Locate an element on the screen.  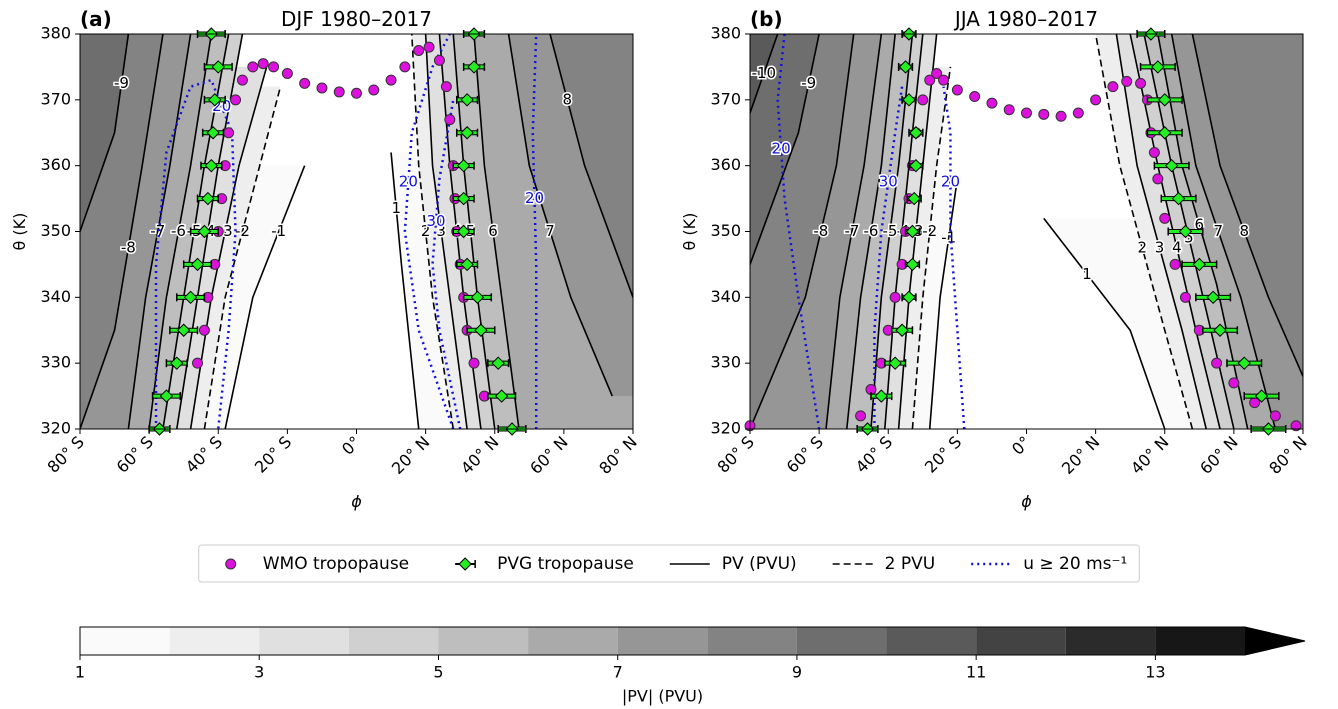
legend-entry: PV (PVU) is located at coordinates (733, 564).